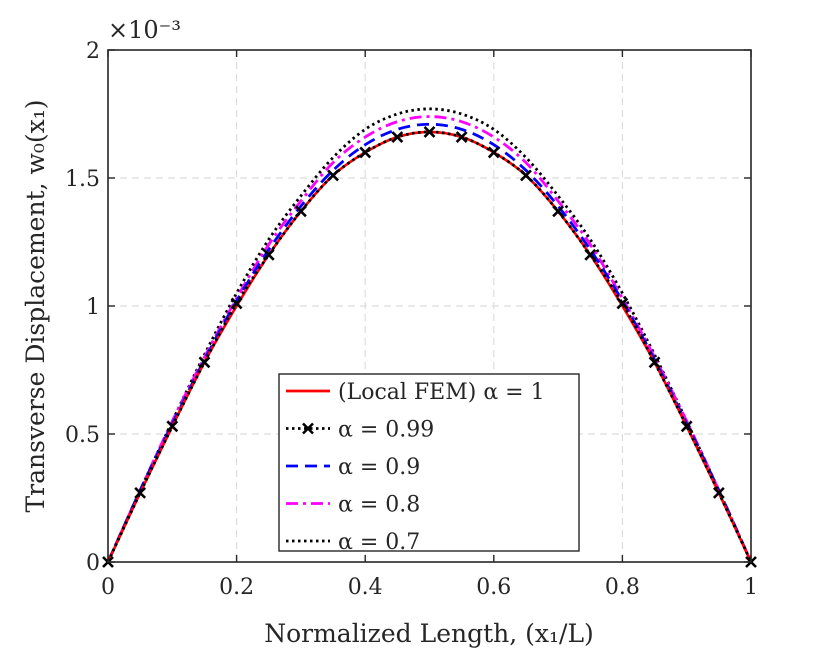 The image size is (830, 653). Describe the element at coordinates (236, 587) in the screenshot. I see `x-tick-label: 0.2` at that location.